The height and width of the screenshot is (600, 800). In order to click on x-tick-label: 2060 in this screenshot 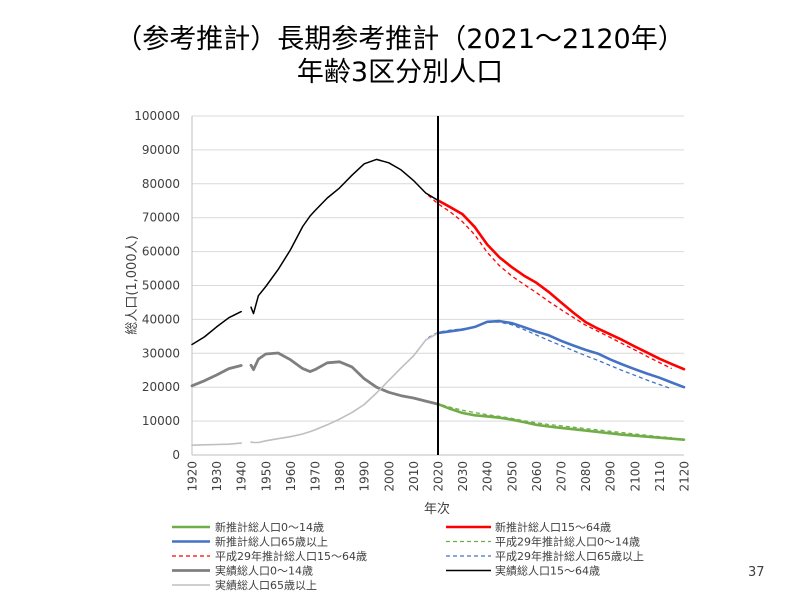, I will do `click(537, 476)`.